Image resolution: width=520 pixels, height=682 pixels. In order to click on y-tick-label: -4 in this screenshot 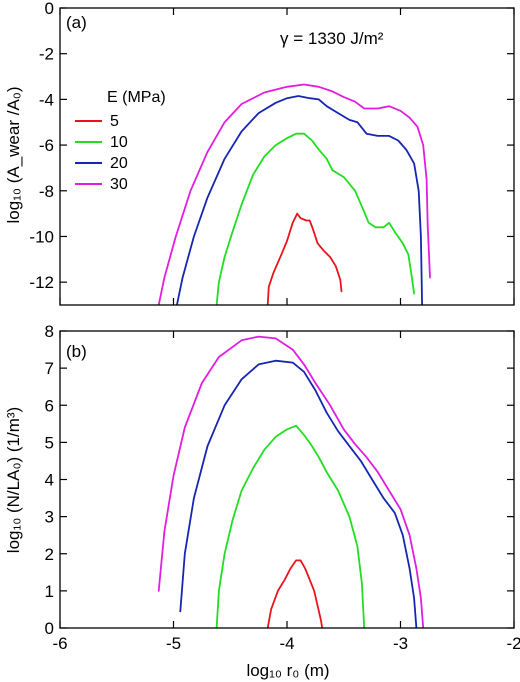, I will do `click(46, 99)`.